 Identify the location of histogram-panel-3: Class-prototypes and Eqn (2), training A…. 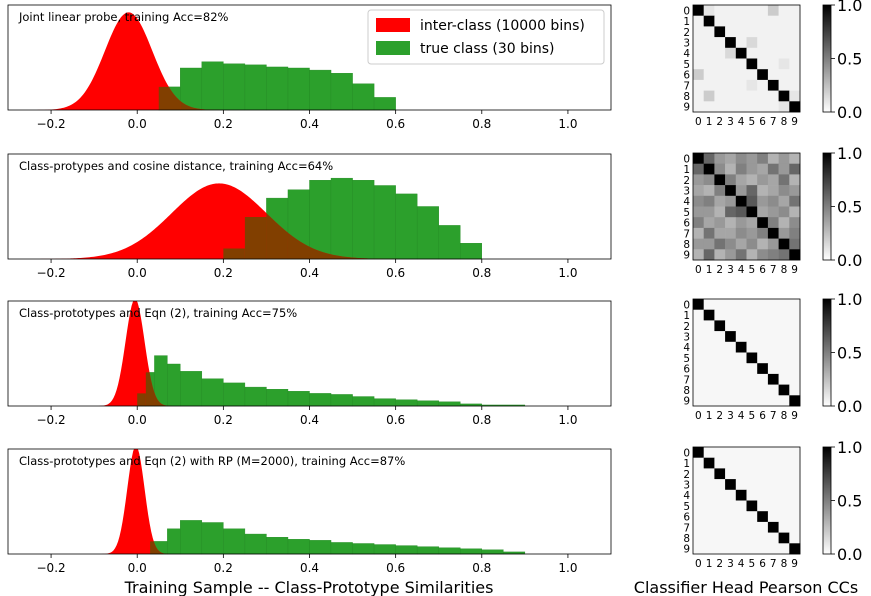
(309, 363).